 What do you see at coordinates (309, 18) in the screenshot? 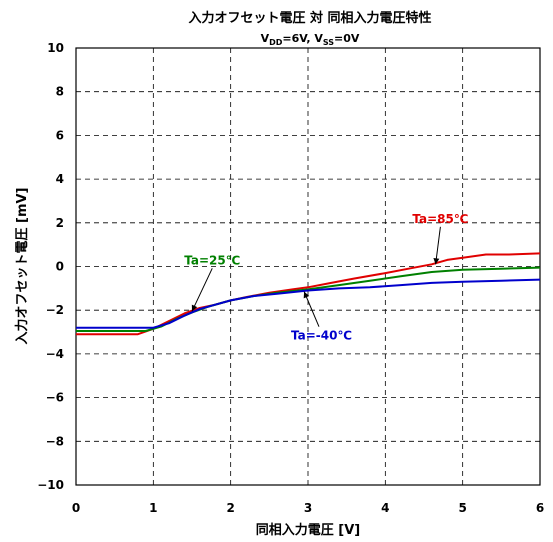
I see `chart-title: 入力オフセット電圧 対 同相入力電圧特性` at bounding box center [309, 18].